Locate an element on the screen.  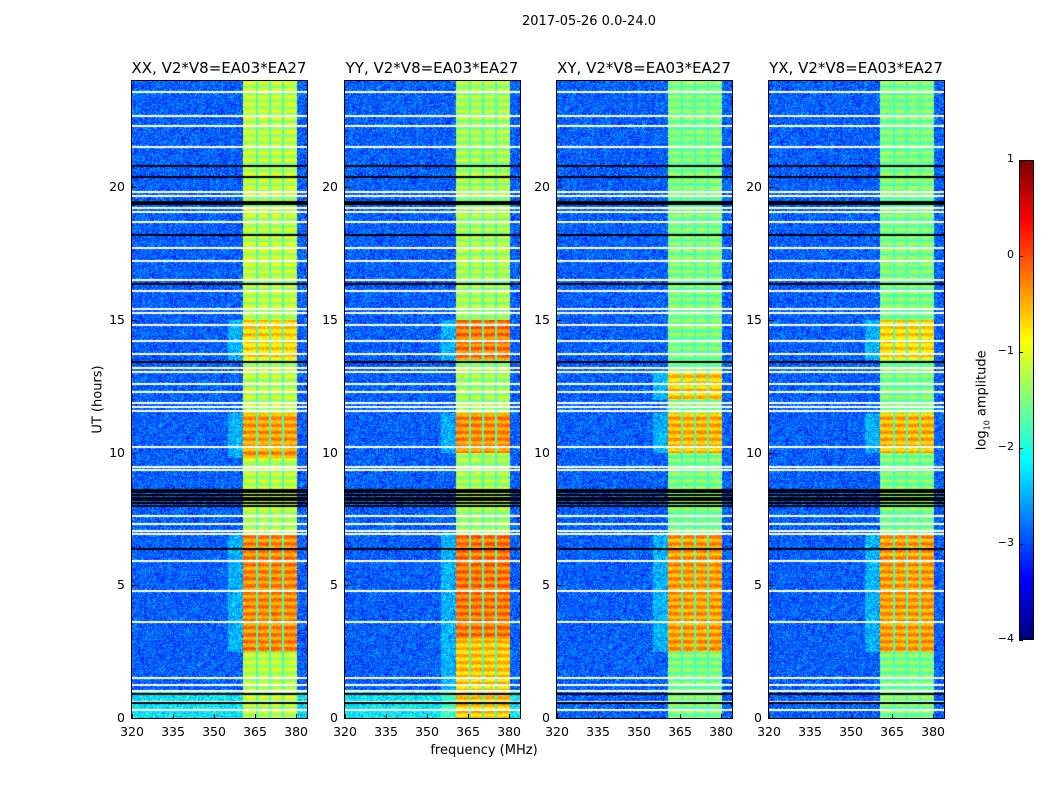
colorbar-label-log: log is located at coordinates (982, 440).